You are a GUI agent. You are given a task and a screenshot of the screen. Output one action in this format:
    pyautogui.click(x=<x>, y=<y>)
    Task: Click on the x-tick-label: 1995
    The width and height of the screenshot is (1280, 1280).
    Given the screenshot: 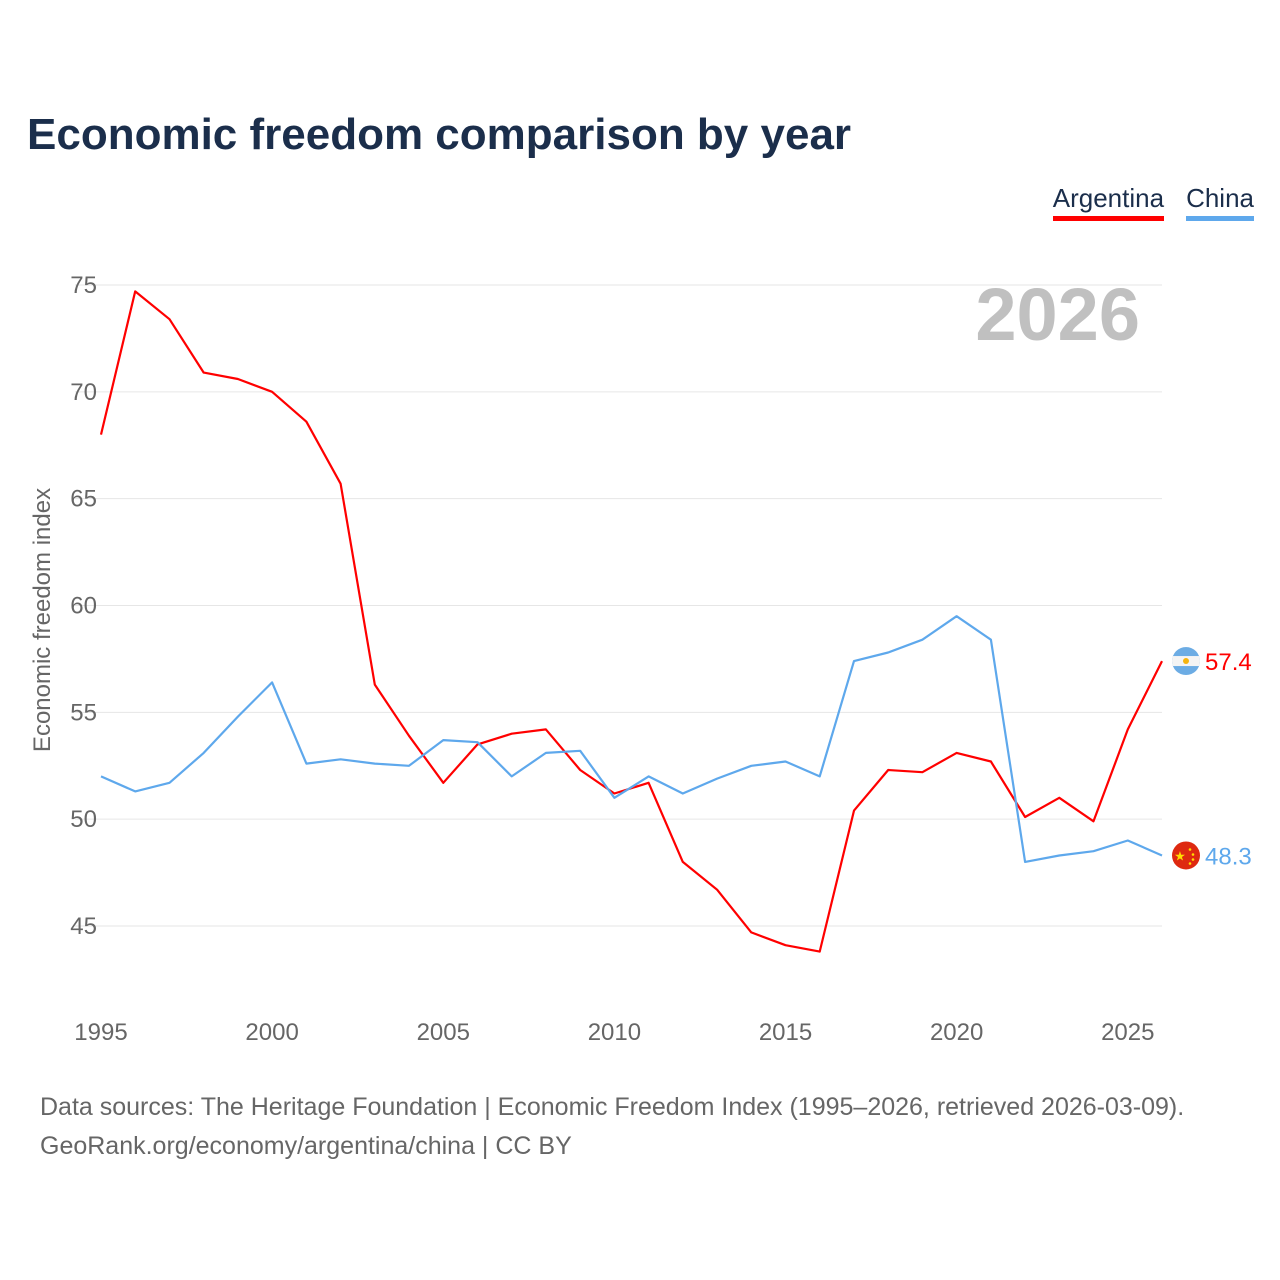 What is the action you would take?
    pyautogui.click(x=100, y=1032)
    